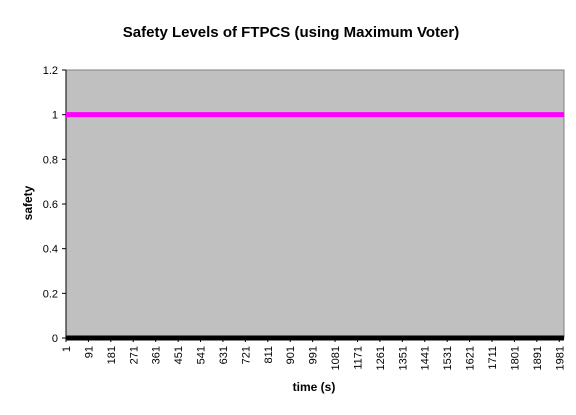  Describe the element at coordinates (179, 355) in the screenshot. I see `x-tick-label: 451` at that location.